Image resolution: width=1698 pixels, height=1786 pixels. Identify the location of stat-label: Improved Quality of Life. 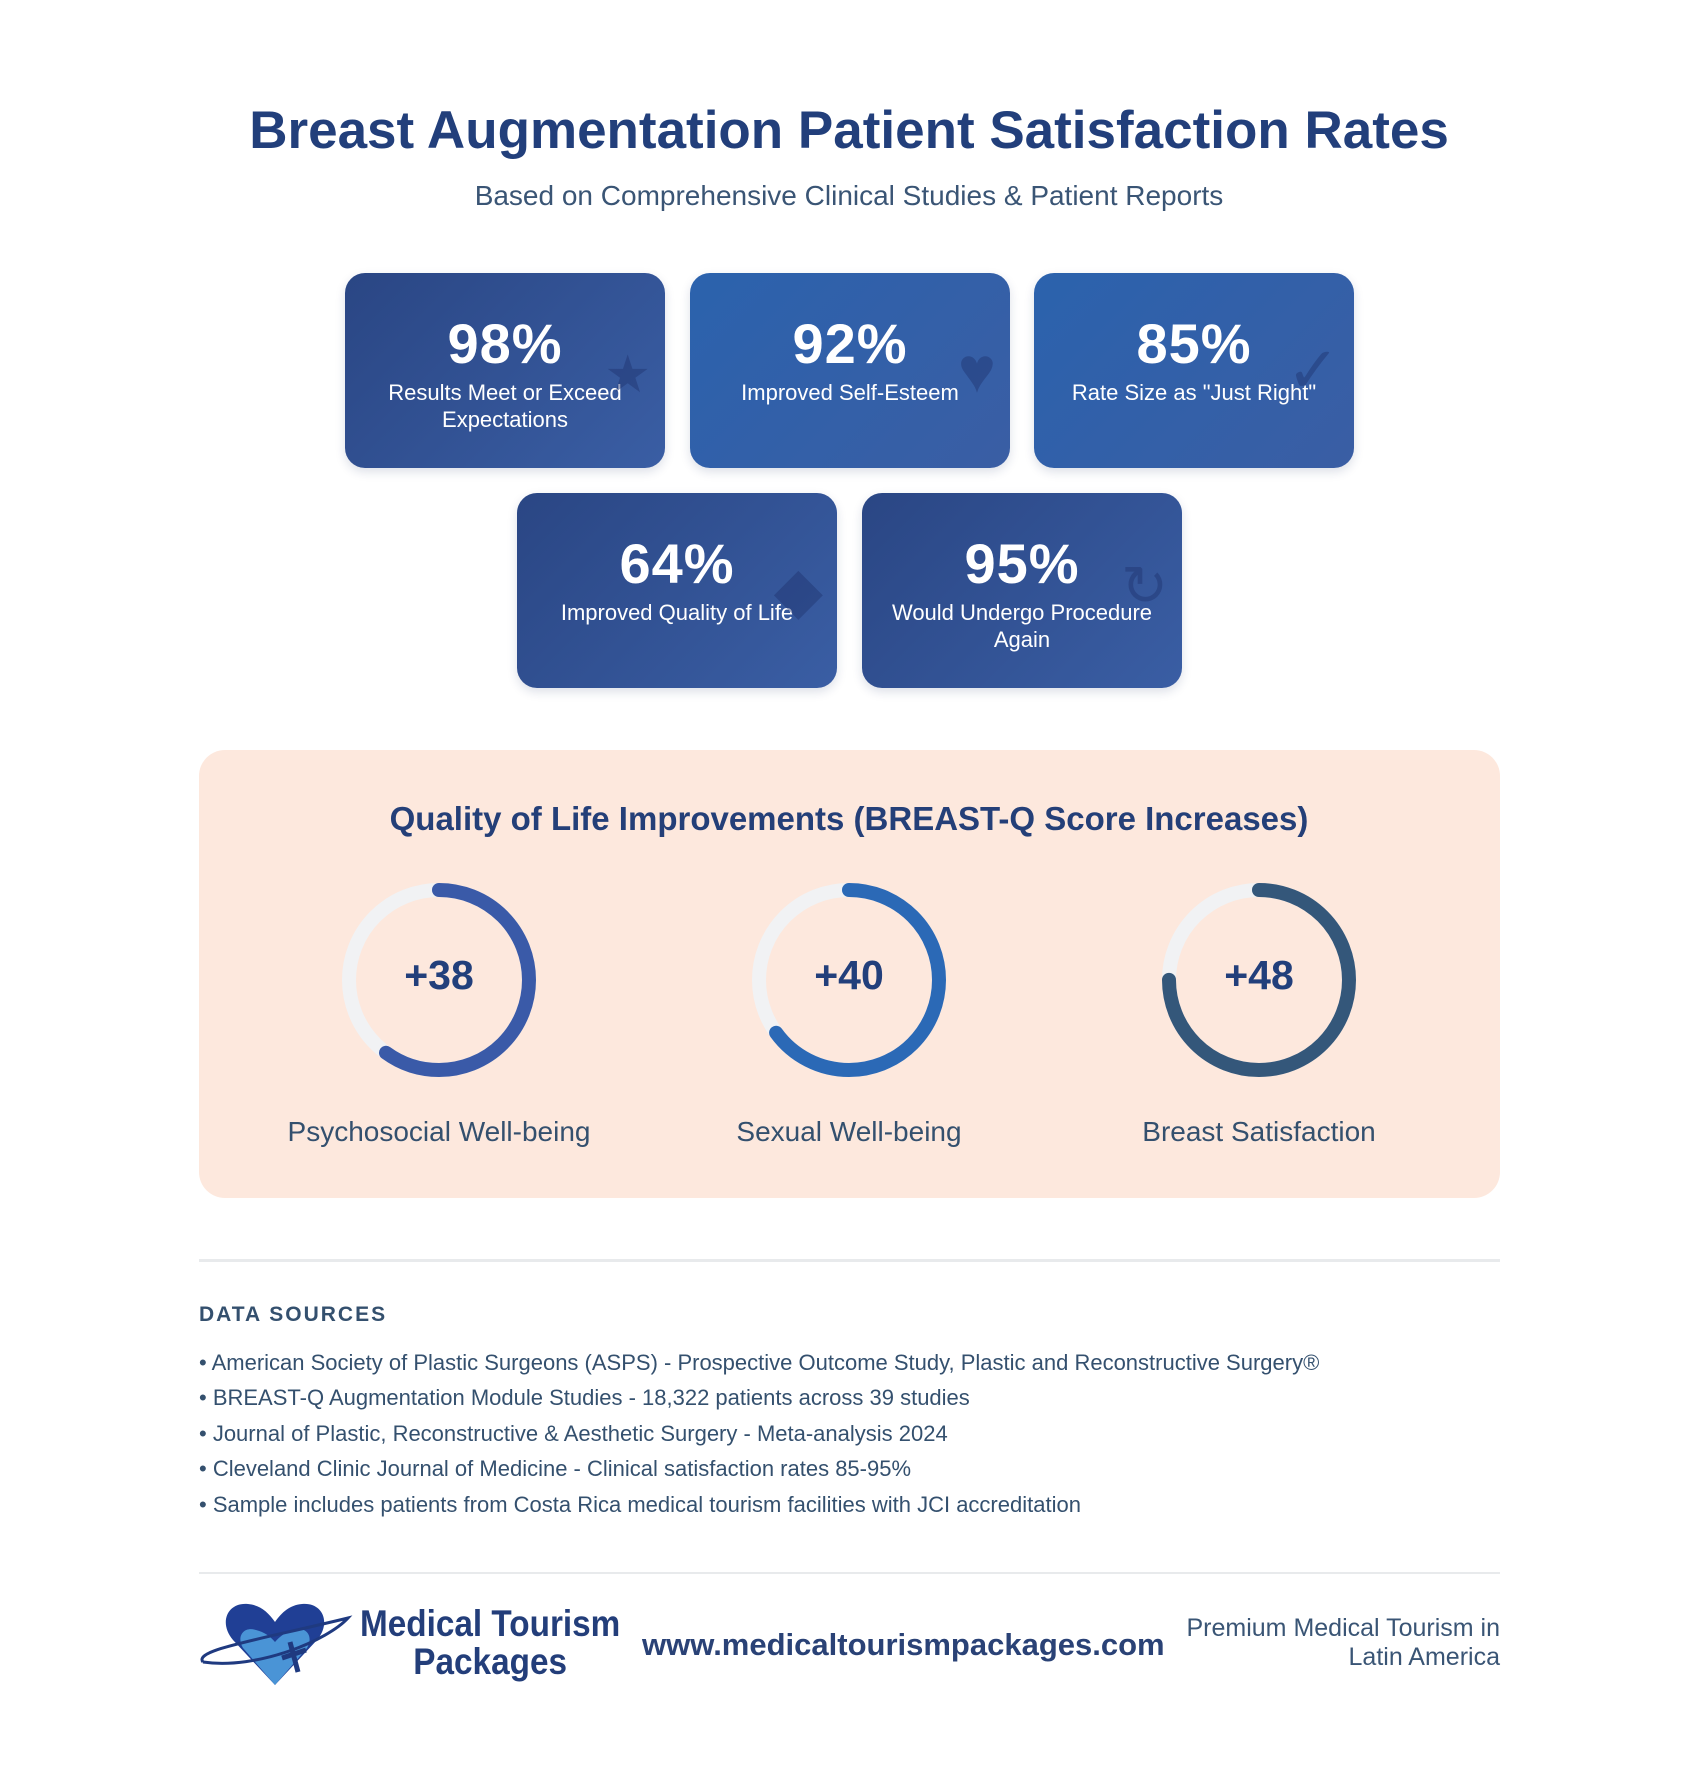
(677, 612).